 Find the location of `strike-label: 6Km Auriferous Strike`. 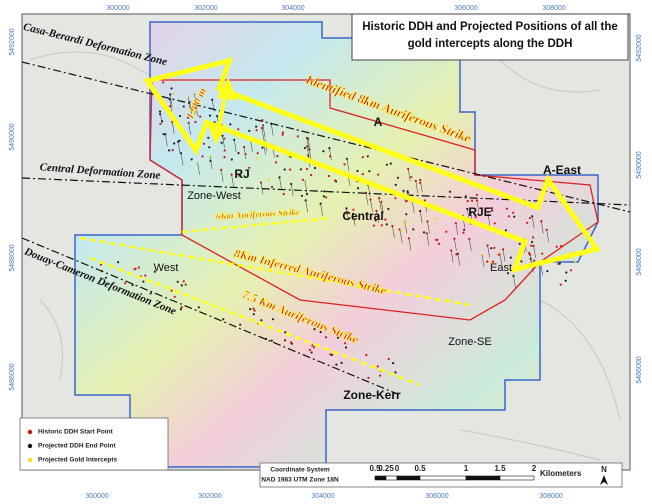

strike-label: 6Km Auriferous Strike is located at coordinates (258, 214).